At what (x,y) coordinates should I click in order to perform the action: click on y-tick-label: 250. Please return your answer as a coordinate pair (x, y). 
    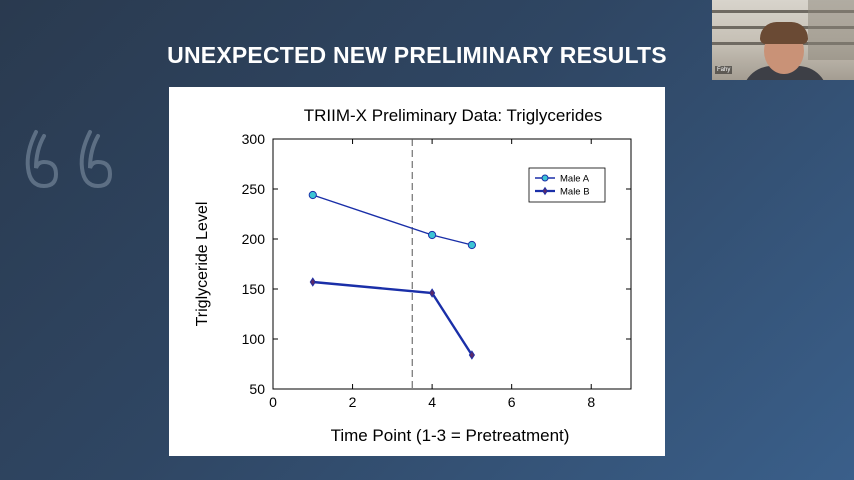
    Looking at the image, I should click on (254, 189).